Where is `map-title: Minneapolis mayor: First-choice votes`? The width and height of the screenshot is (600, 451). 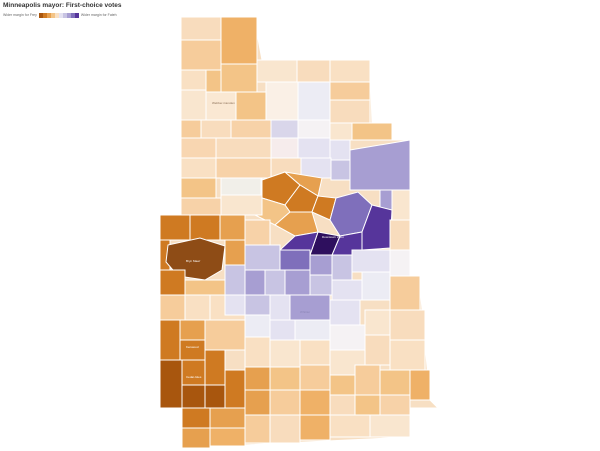 map-title: Minneapolis mayor: First-choice votes is located at coordinates (62, 5).